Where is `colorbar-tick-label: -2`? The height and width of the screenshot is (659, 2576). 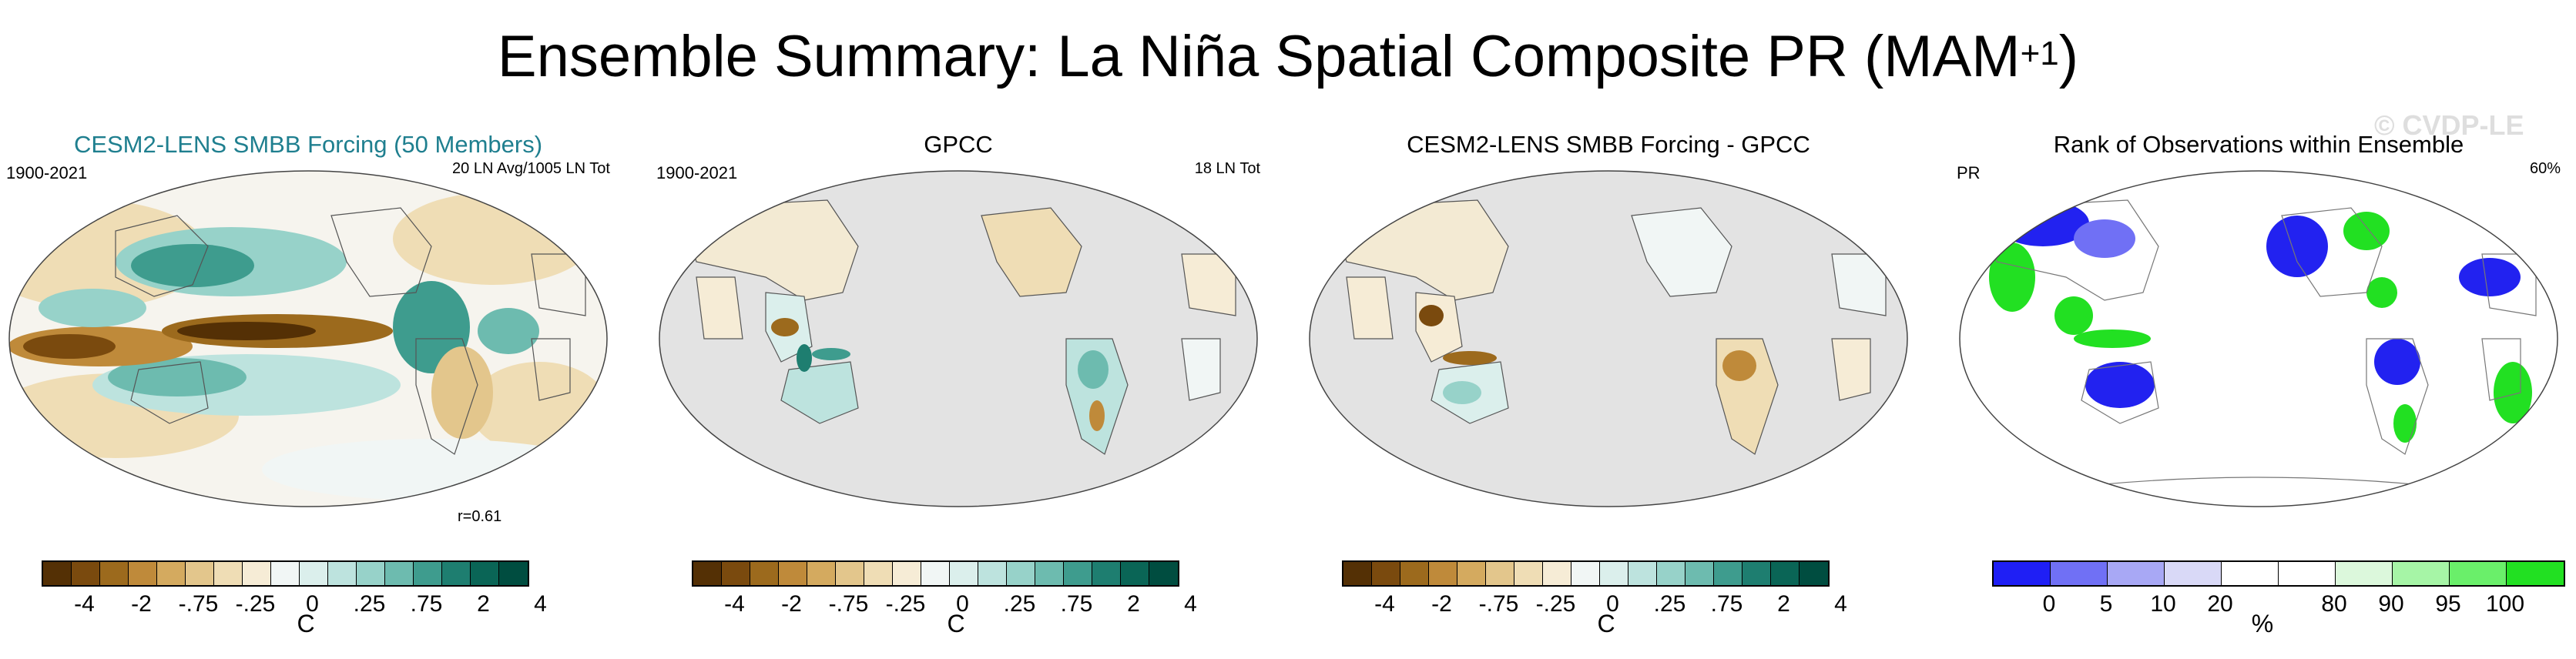 colorbar-tick-label: -2 is located at coordinates (791, 604).